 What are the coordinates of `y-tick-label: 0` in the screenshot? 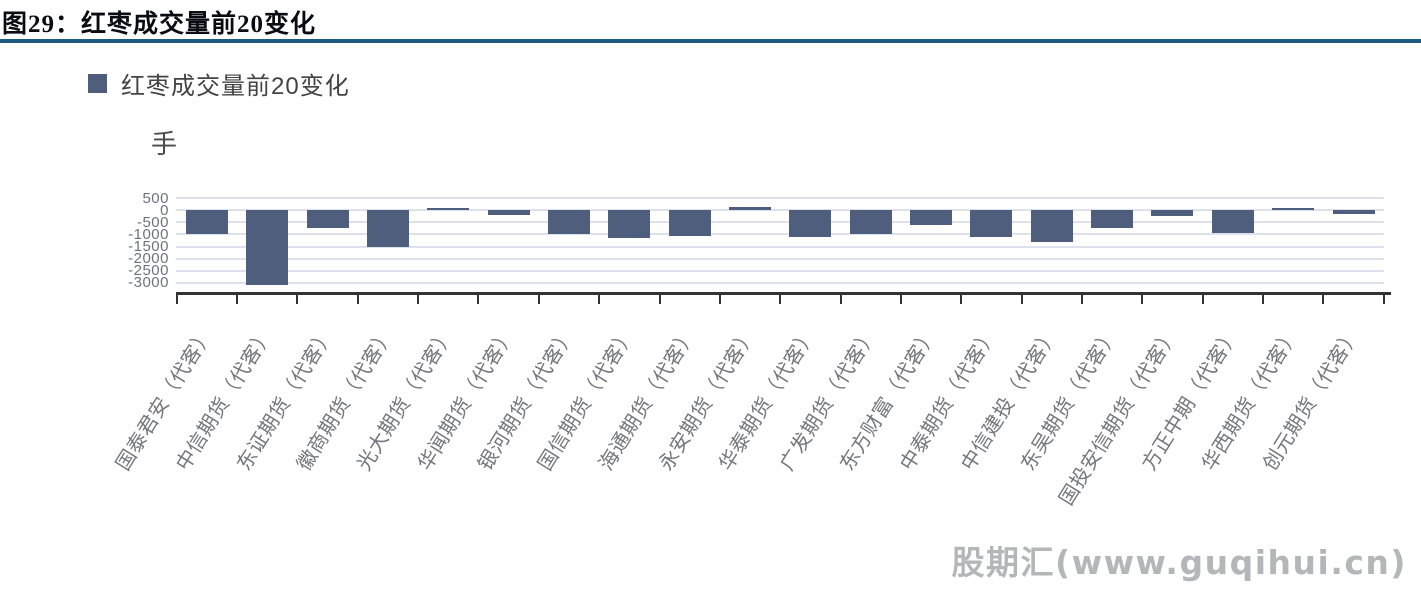 It's located at (164, 210).